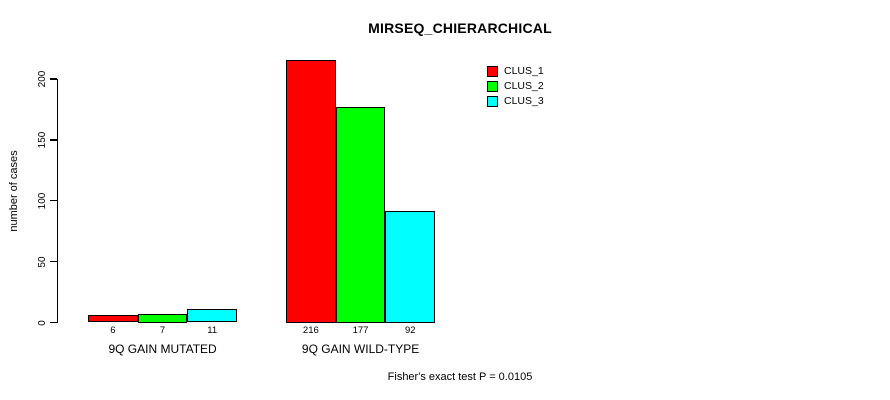 The width and height of the screenshot is (890, 400). I want to click on legend-item-clus-3: CLUS_3, so click(515, 101).